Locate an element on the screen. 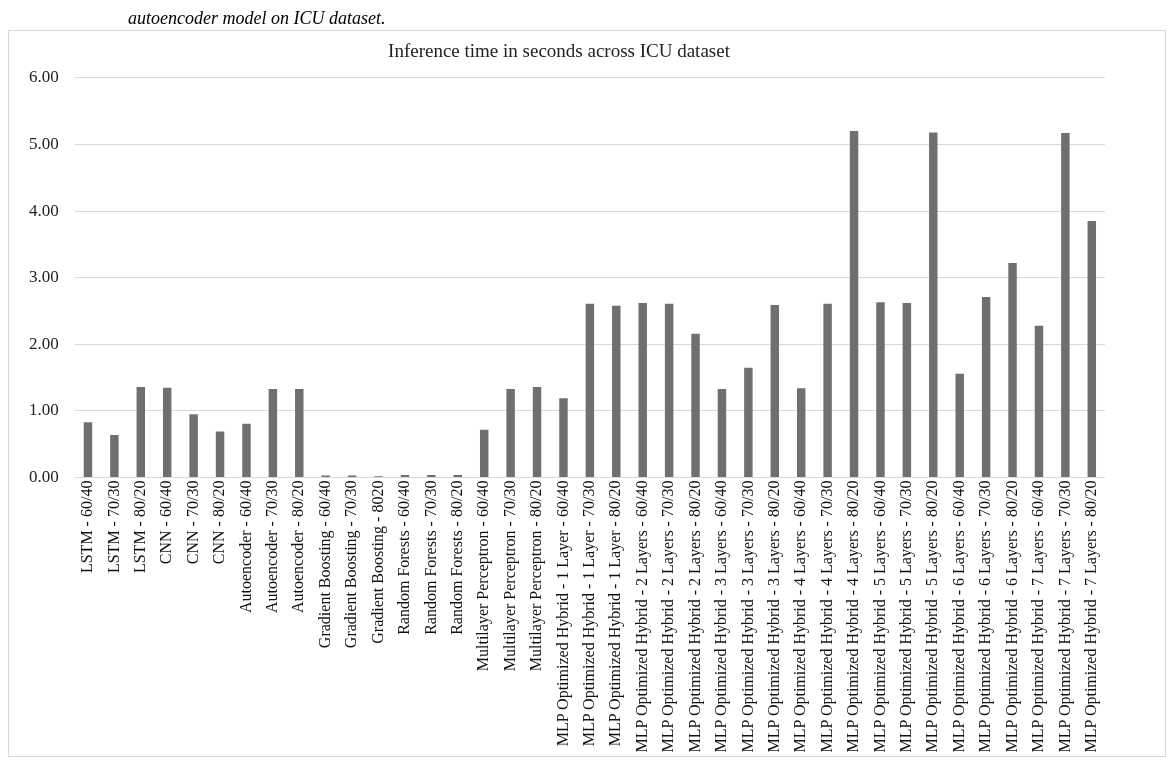  x-tick-label: MLP Optimized Hybrid - 4 Layers - 80/20 is located at coordinates (853, 616).